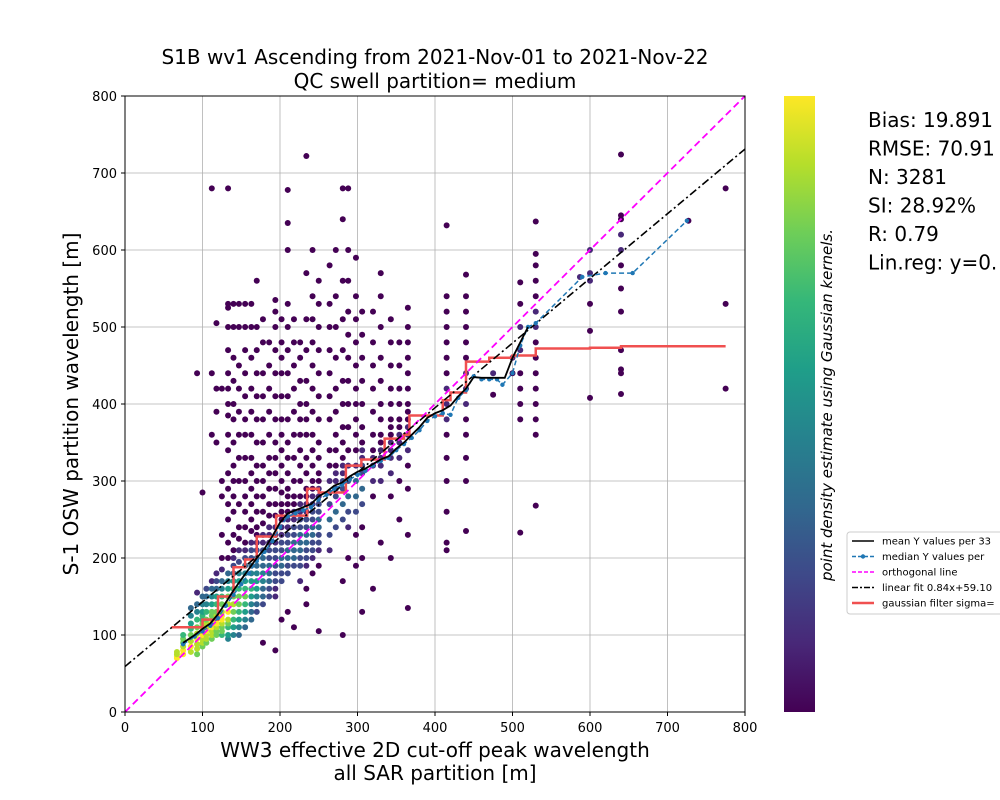 This screenshot has height=800, width=1000. Describe the element at coordinates (104, 174) in the screenshot. I see `y-tick-label: 700` at that location.